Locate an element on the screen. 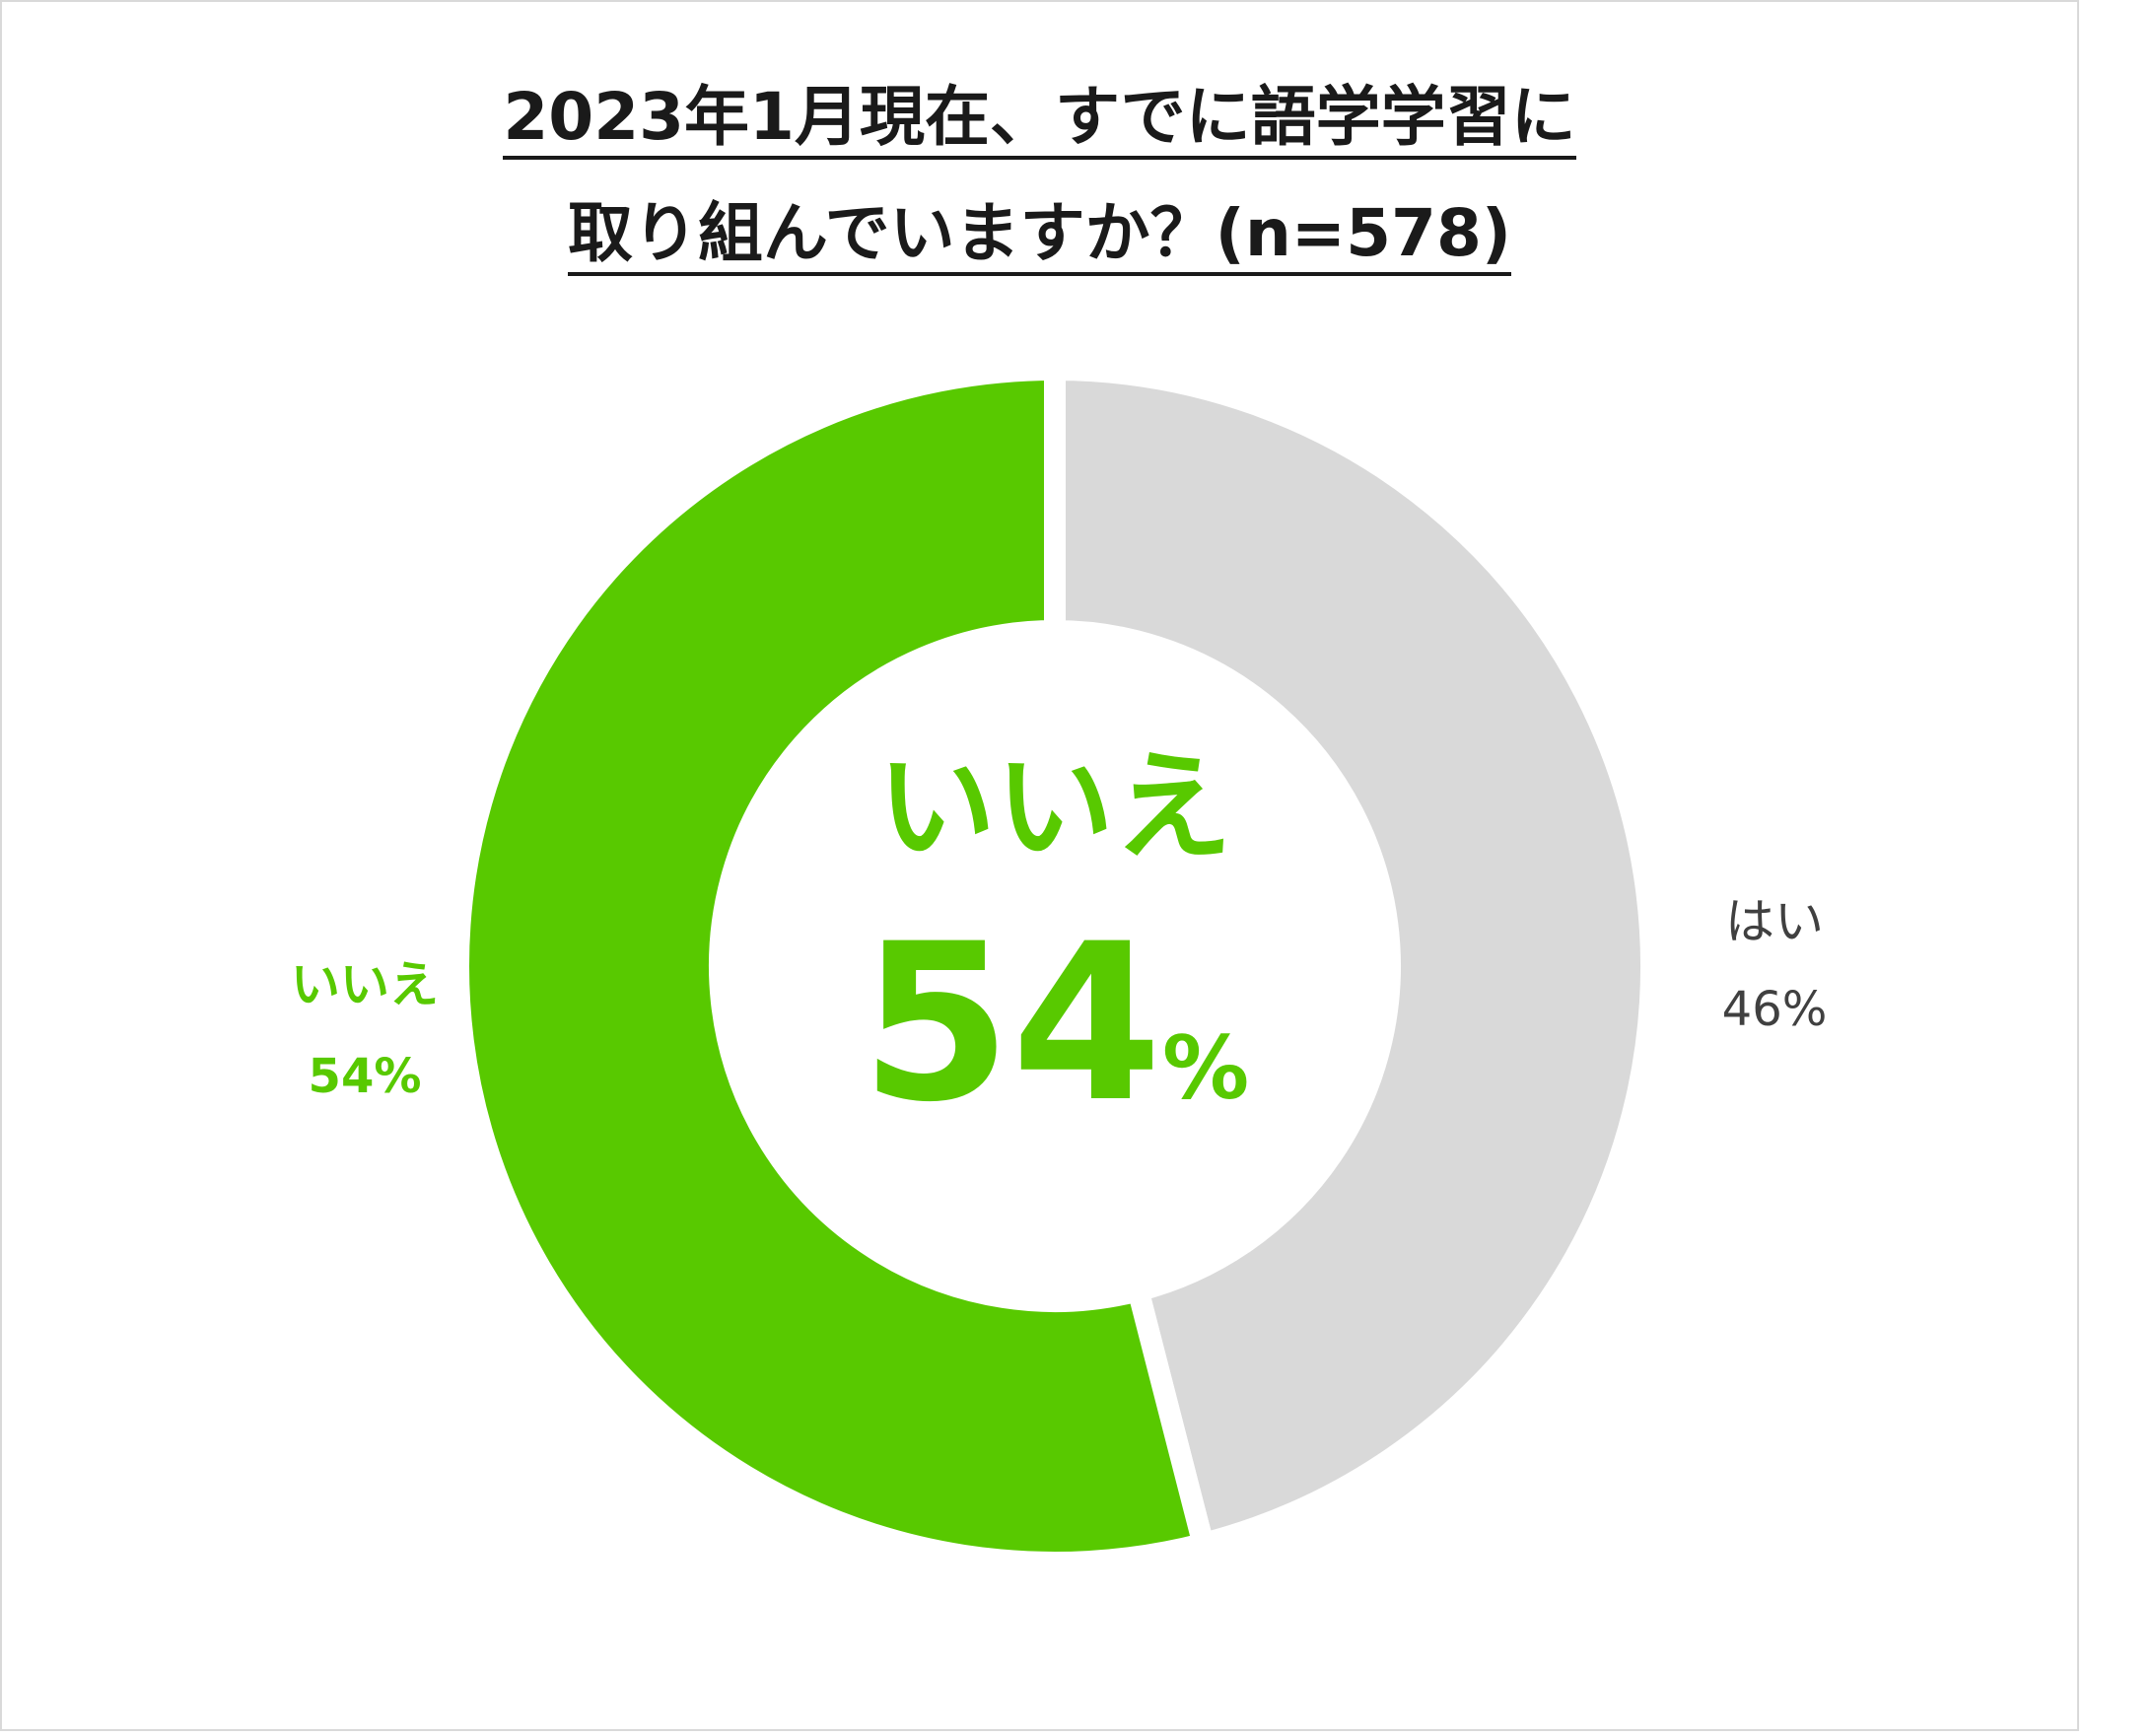  center-value: 54% is located at coordinates (1054, 1024).